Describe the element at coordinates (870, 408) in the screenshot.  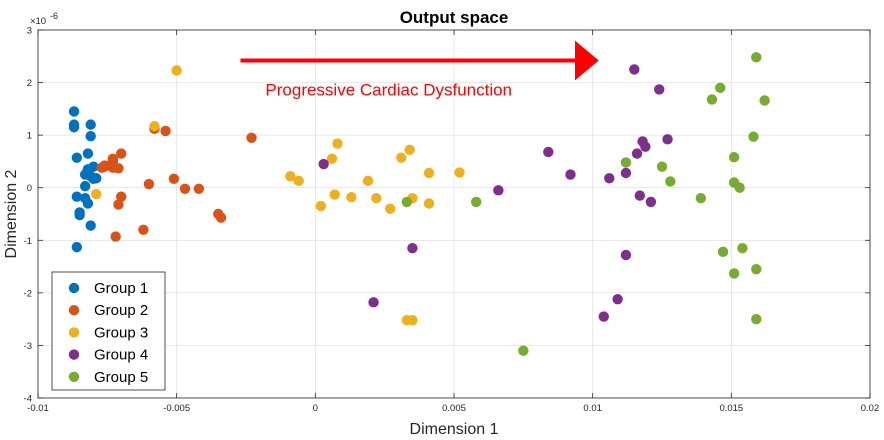
I see `x-tick-label: 0.02` at that location.